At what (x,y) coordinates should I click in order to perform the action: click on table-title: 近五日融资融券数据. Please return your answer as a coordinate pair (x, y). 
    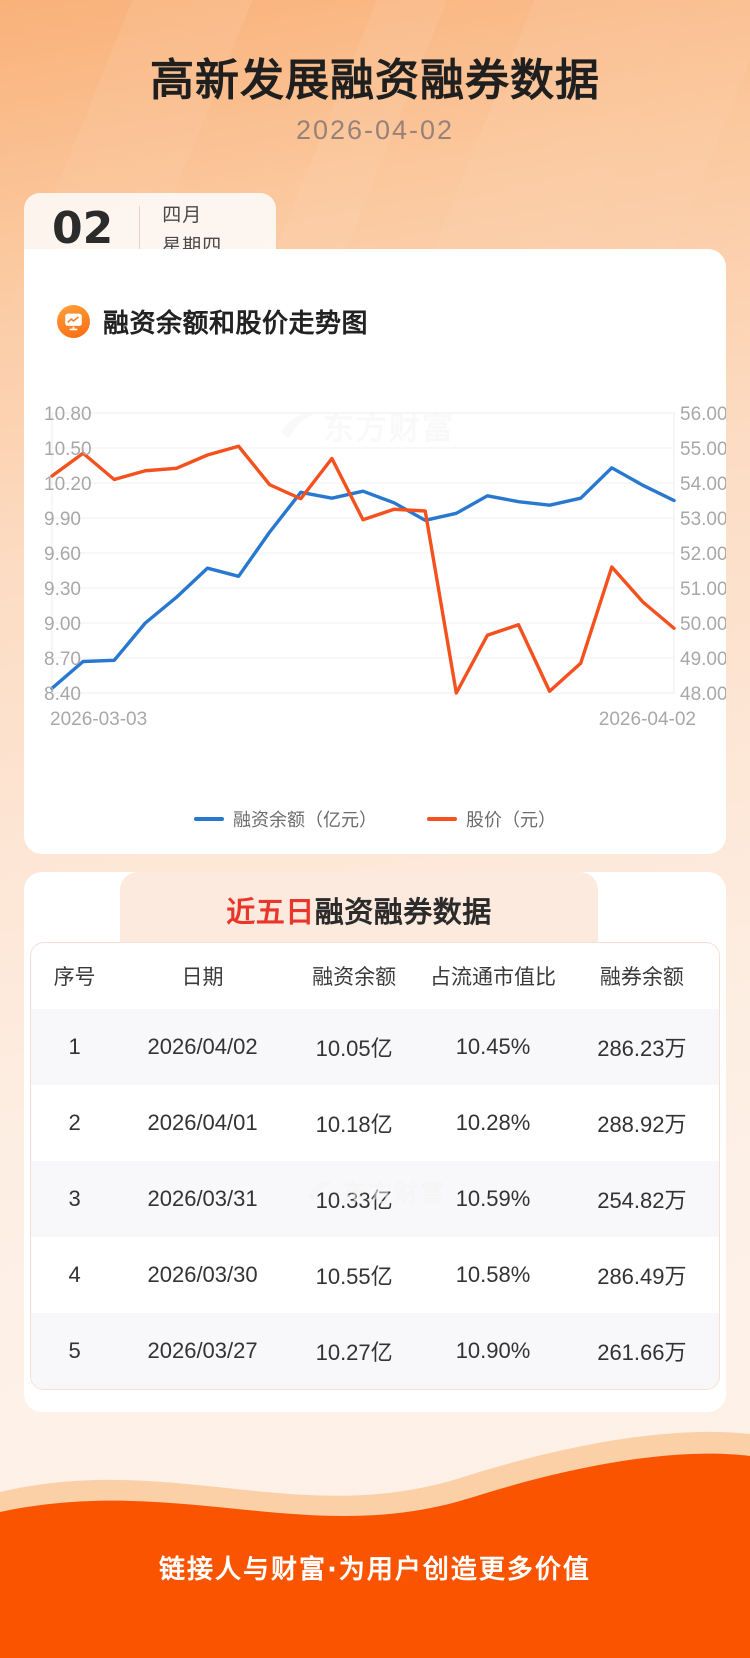
    Looking at the image, I should click on (359, 910).